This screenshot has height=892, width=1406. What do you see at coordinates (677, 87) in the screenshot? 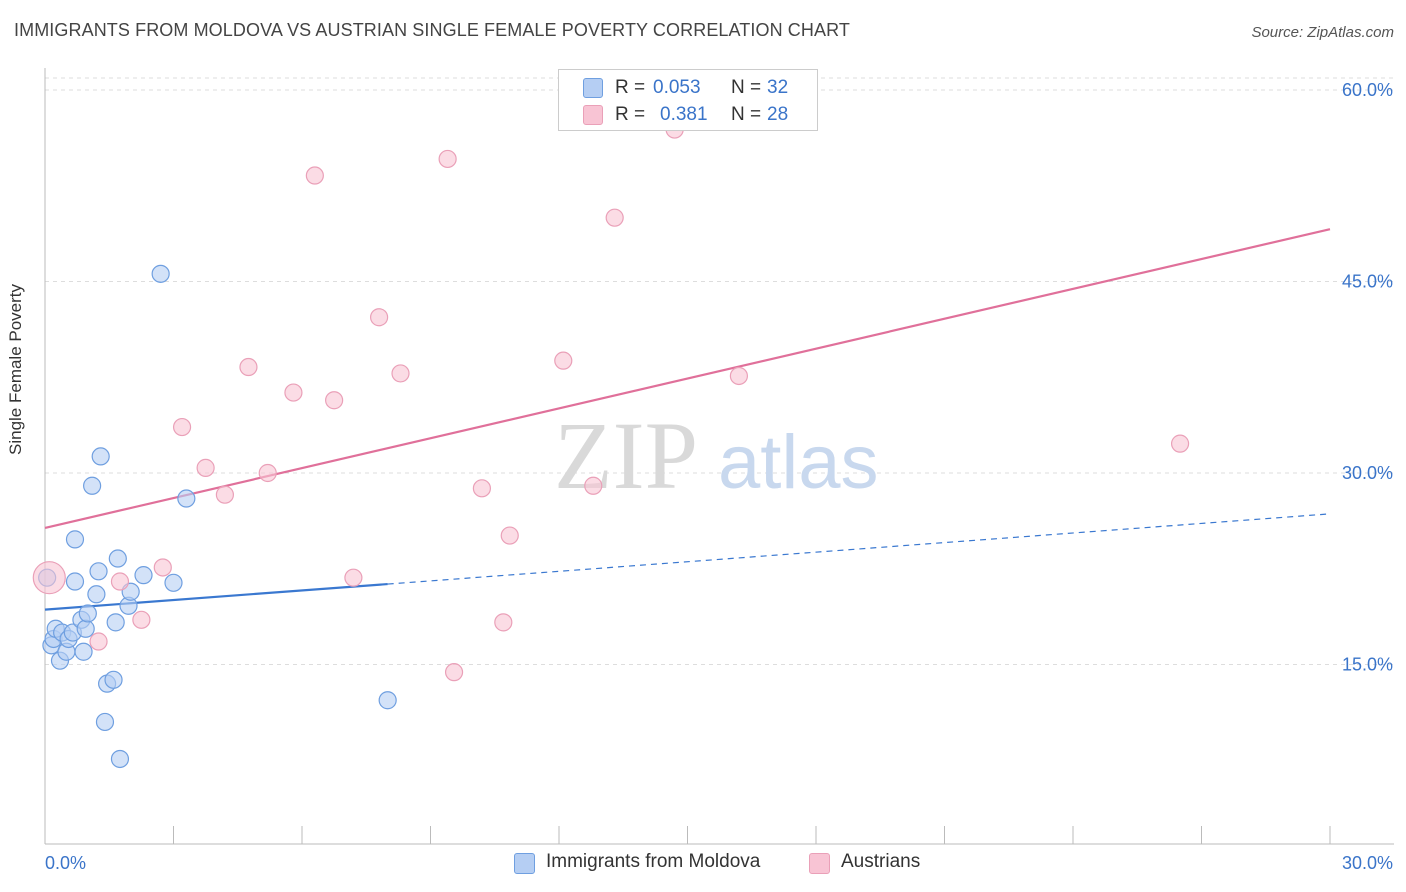
I see `legend-r-value: 0.053` at bounding box center [677, 87].